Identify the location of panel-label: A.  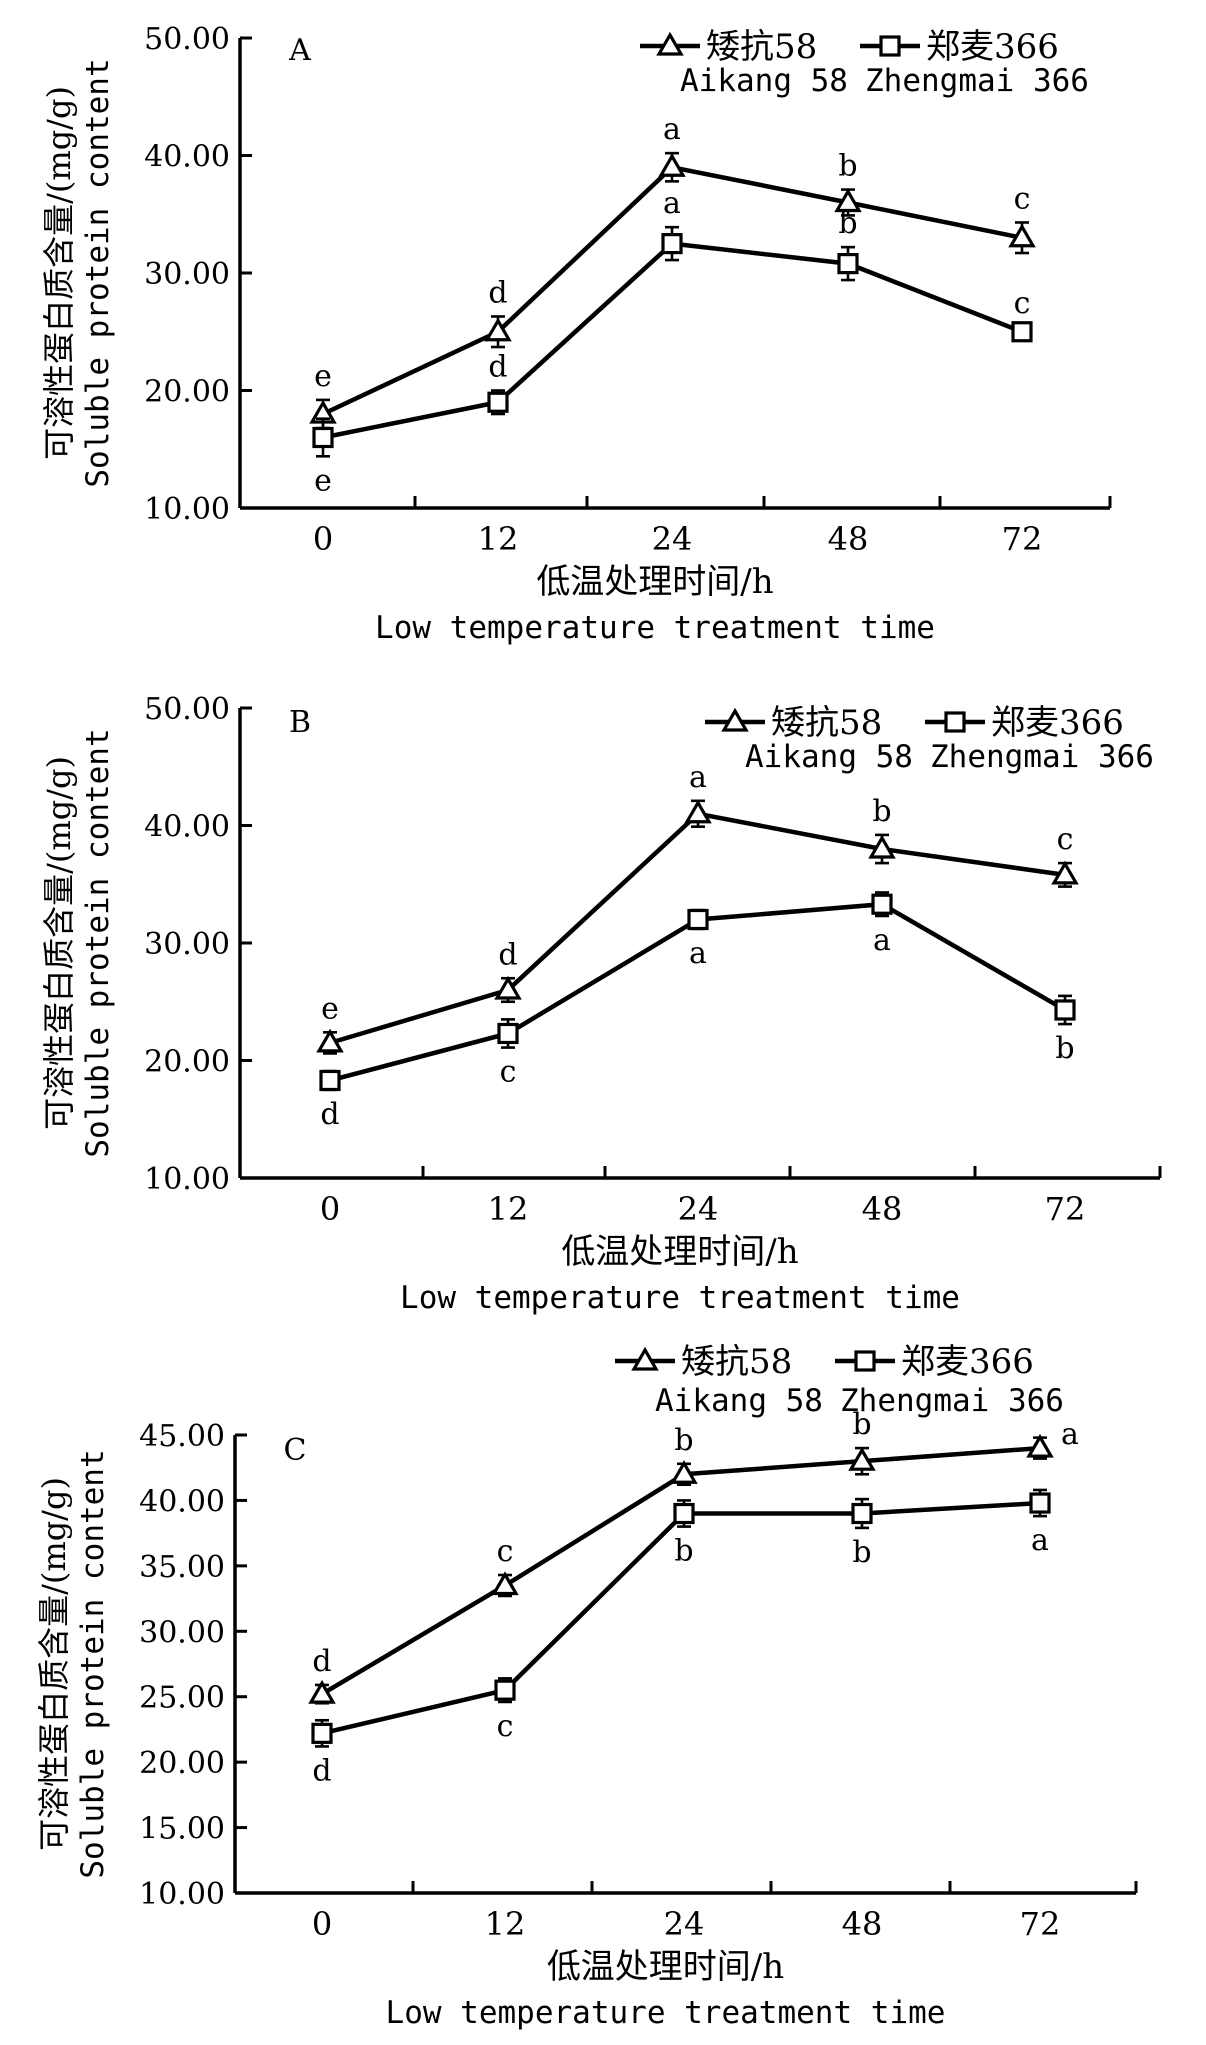
(299, 50).